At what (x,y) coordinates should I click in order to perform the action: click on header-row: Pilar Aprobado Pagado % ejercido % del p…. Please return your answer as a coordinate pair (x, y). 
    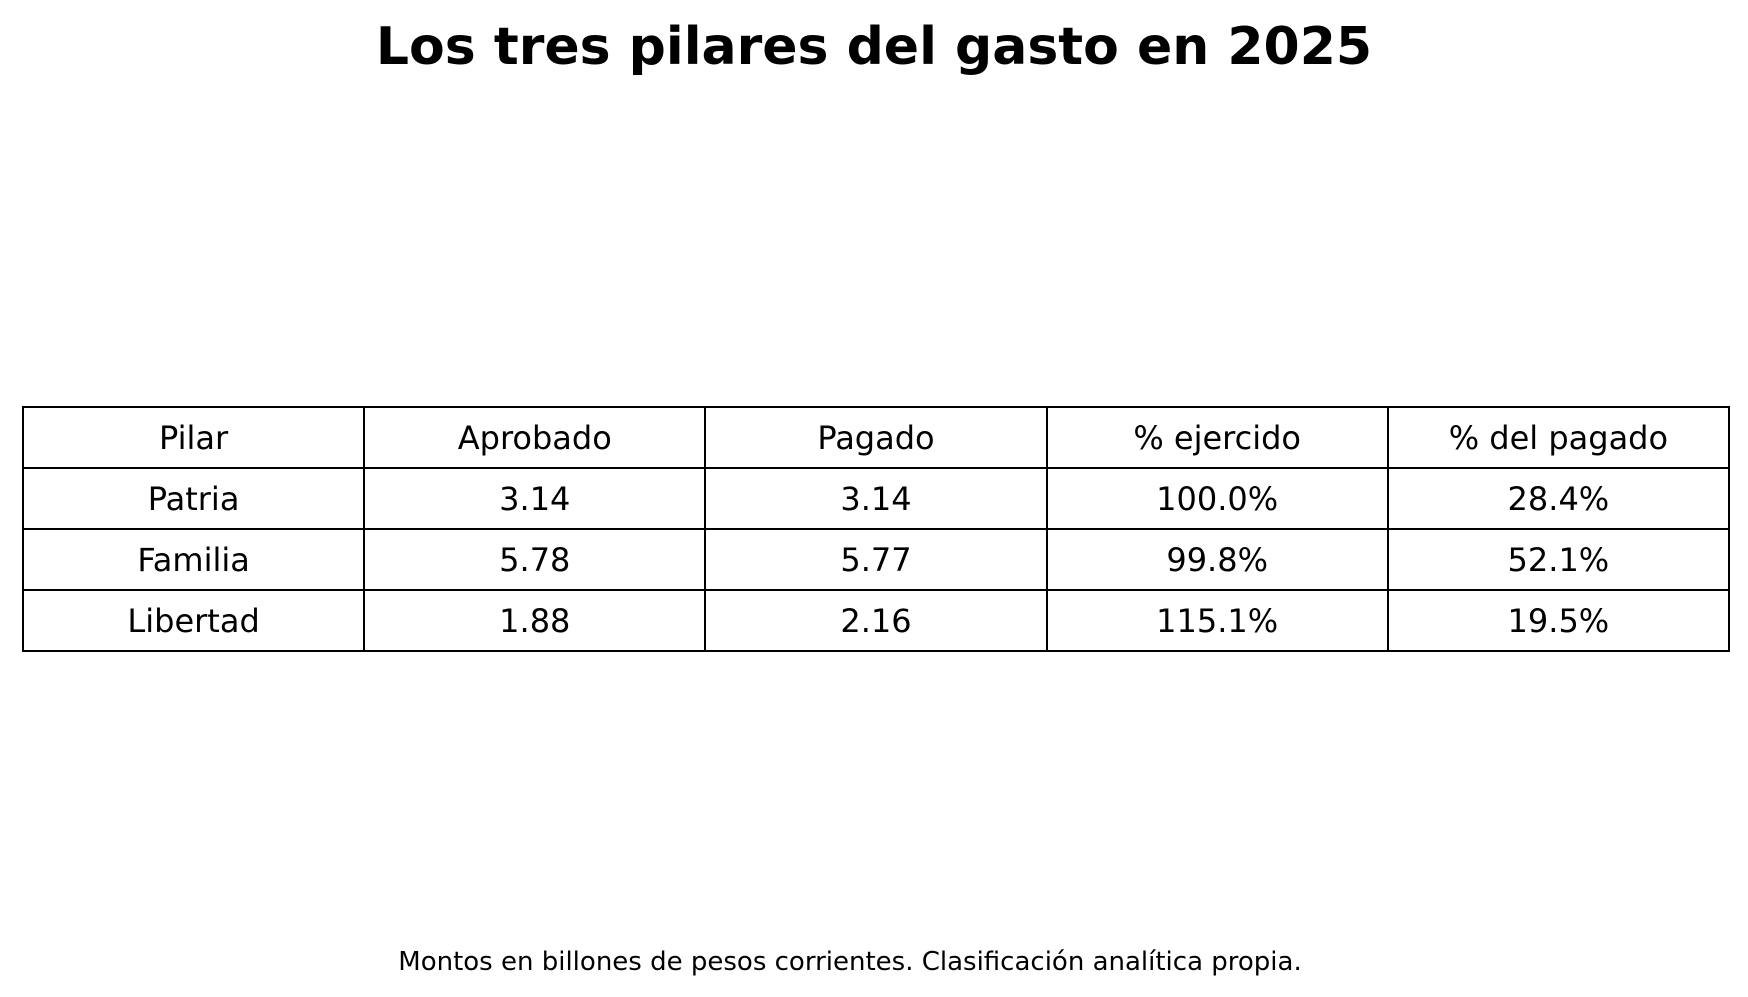
    Looking at the image, I should click on (876, 437).